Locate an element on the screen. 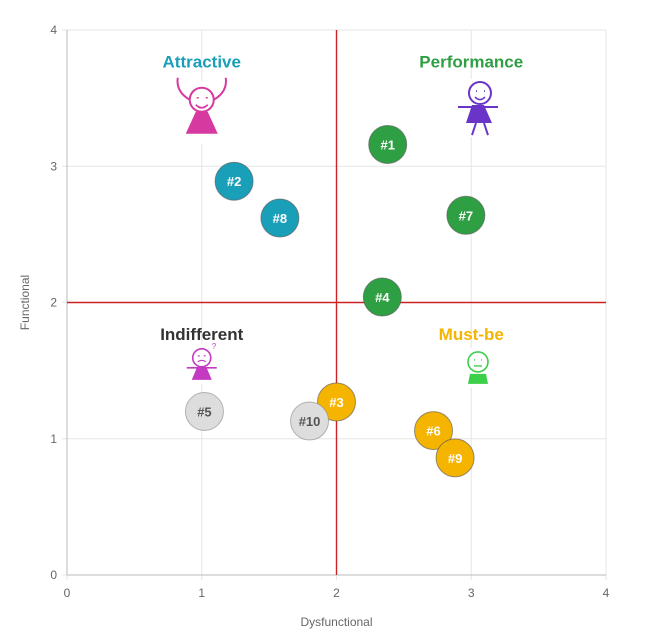 This screenshot has width=649, height=637. confused-stick-figure-icon: ? is located at coordinates (201, 363).